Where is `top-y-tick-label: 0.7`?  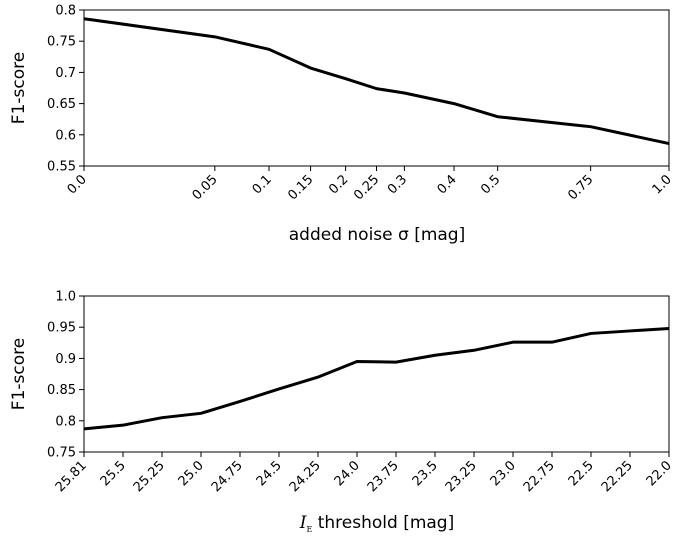
top-y-tick-label: 0.7 is located at coordinates (65, 73).